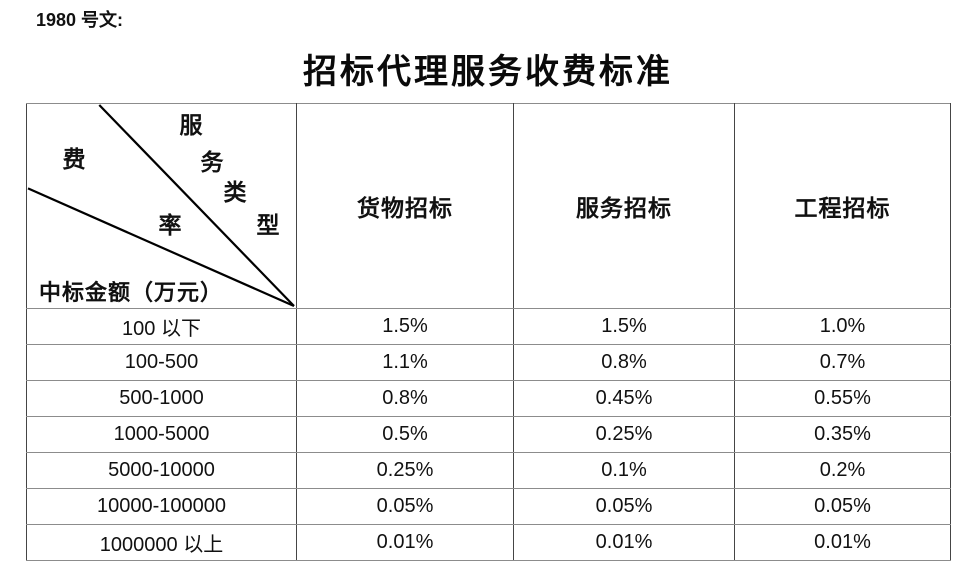 This screenshot has width=976, height=581. What do you see at coordinates (405, 206) in the screenshot?
I see `column-header-goods-bidding: 货物招标` at bounding box center [405, 206].